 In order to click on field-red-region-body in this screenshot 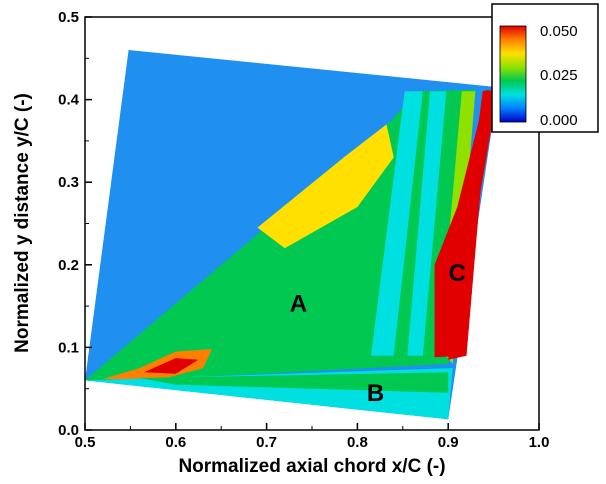, I will do `click(462, 223)`.